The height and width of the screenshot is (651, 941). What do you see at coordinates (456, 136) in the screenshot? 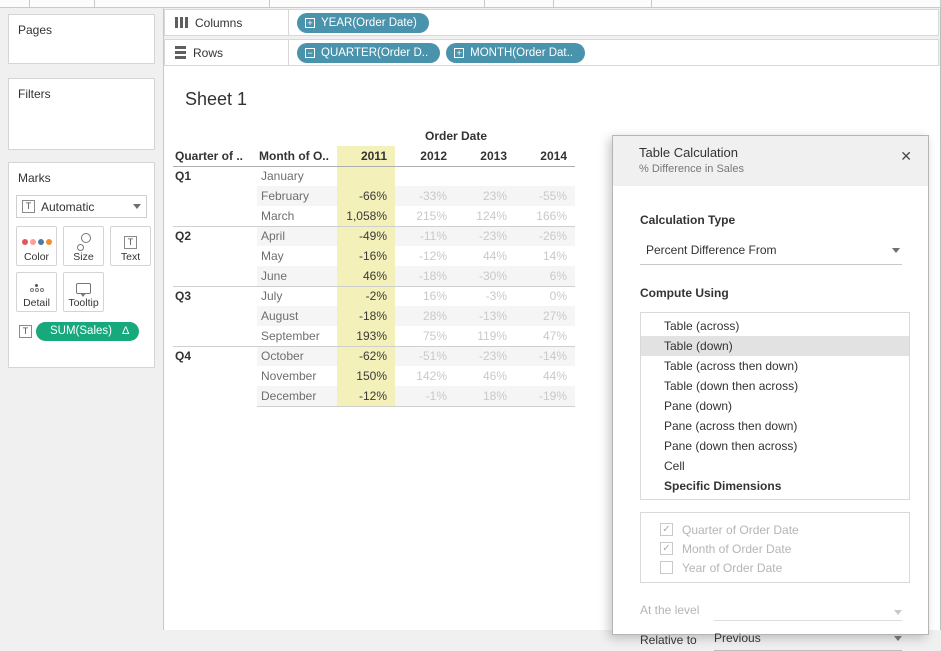
I see `order-date-span-header: Order Date` at bounding box center [456, 136].